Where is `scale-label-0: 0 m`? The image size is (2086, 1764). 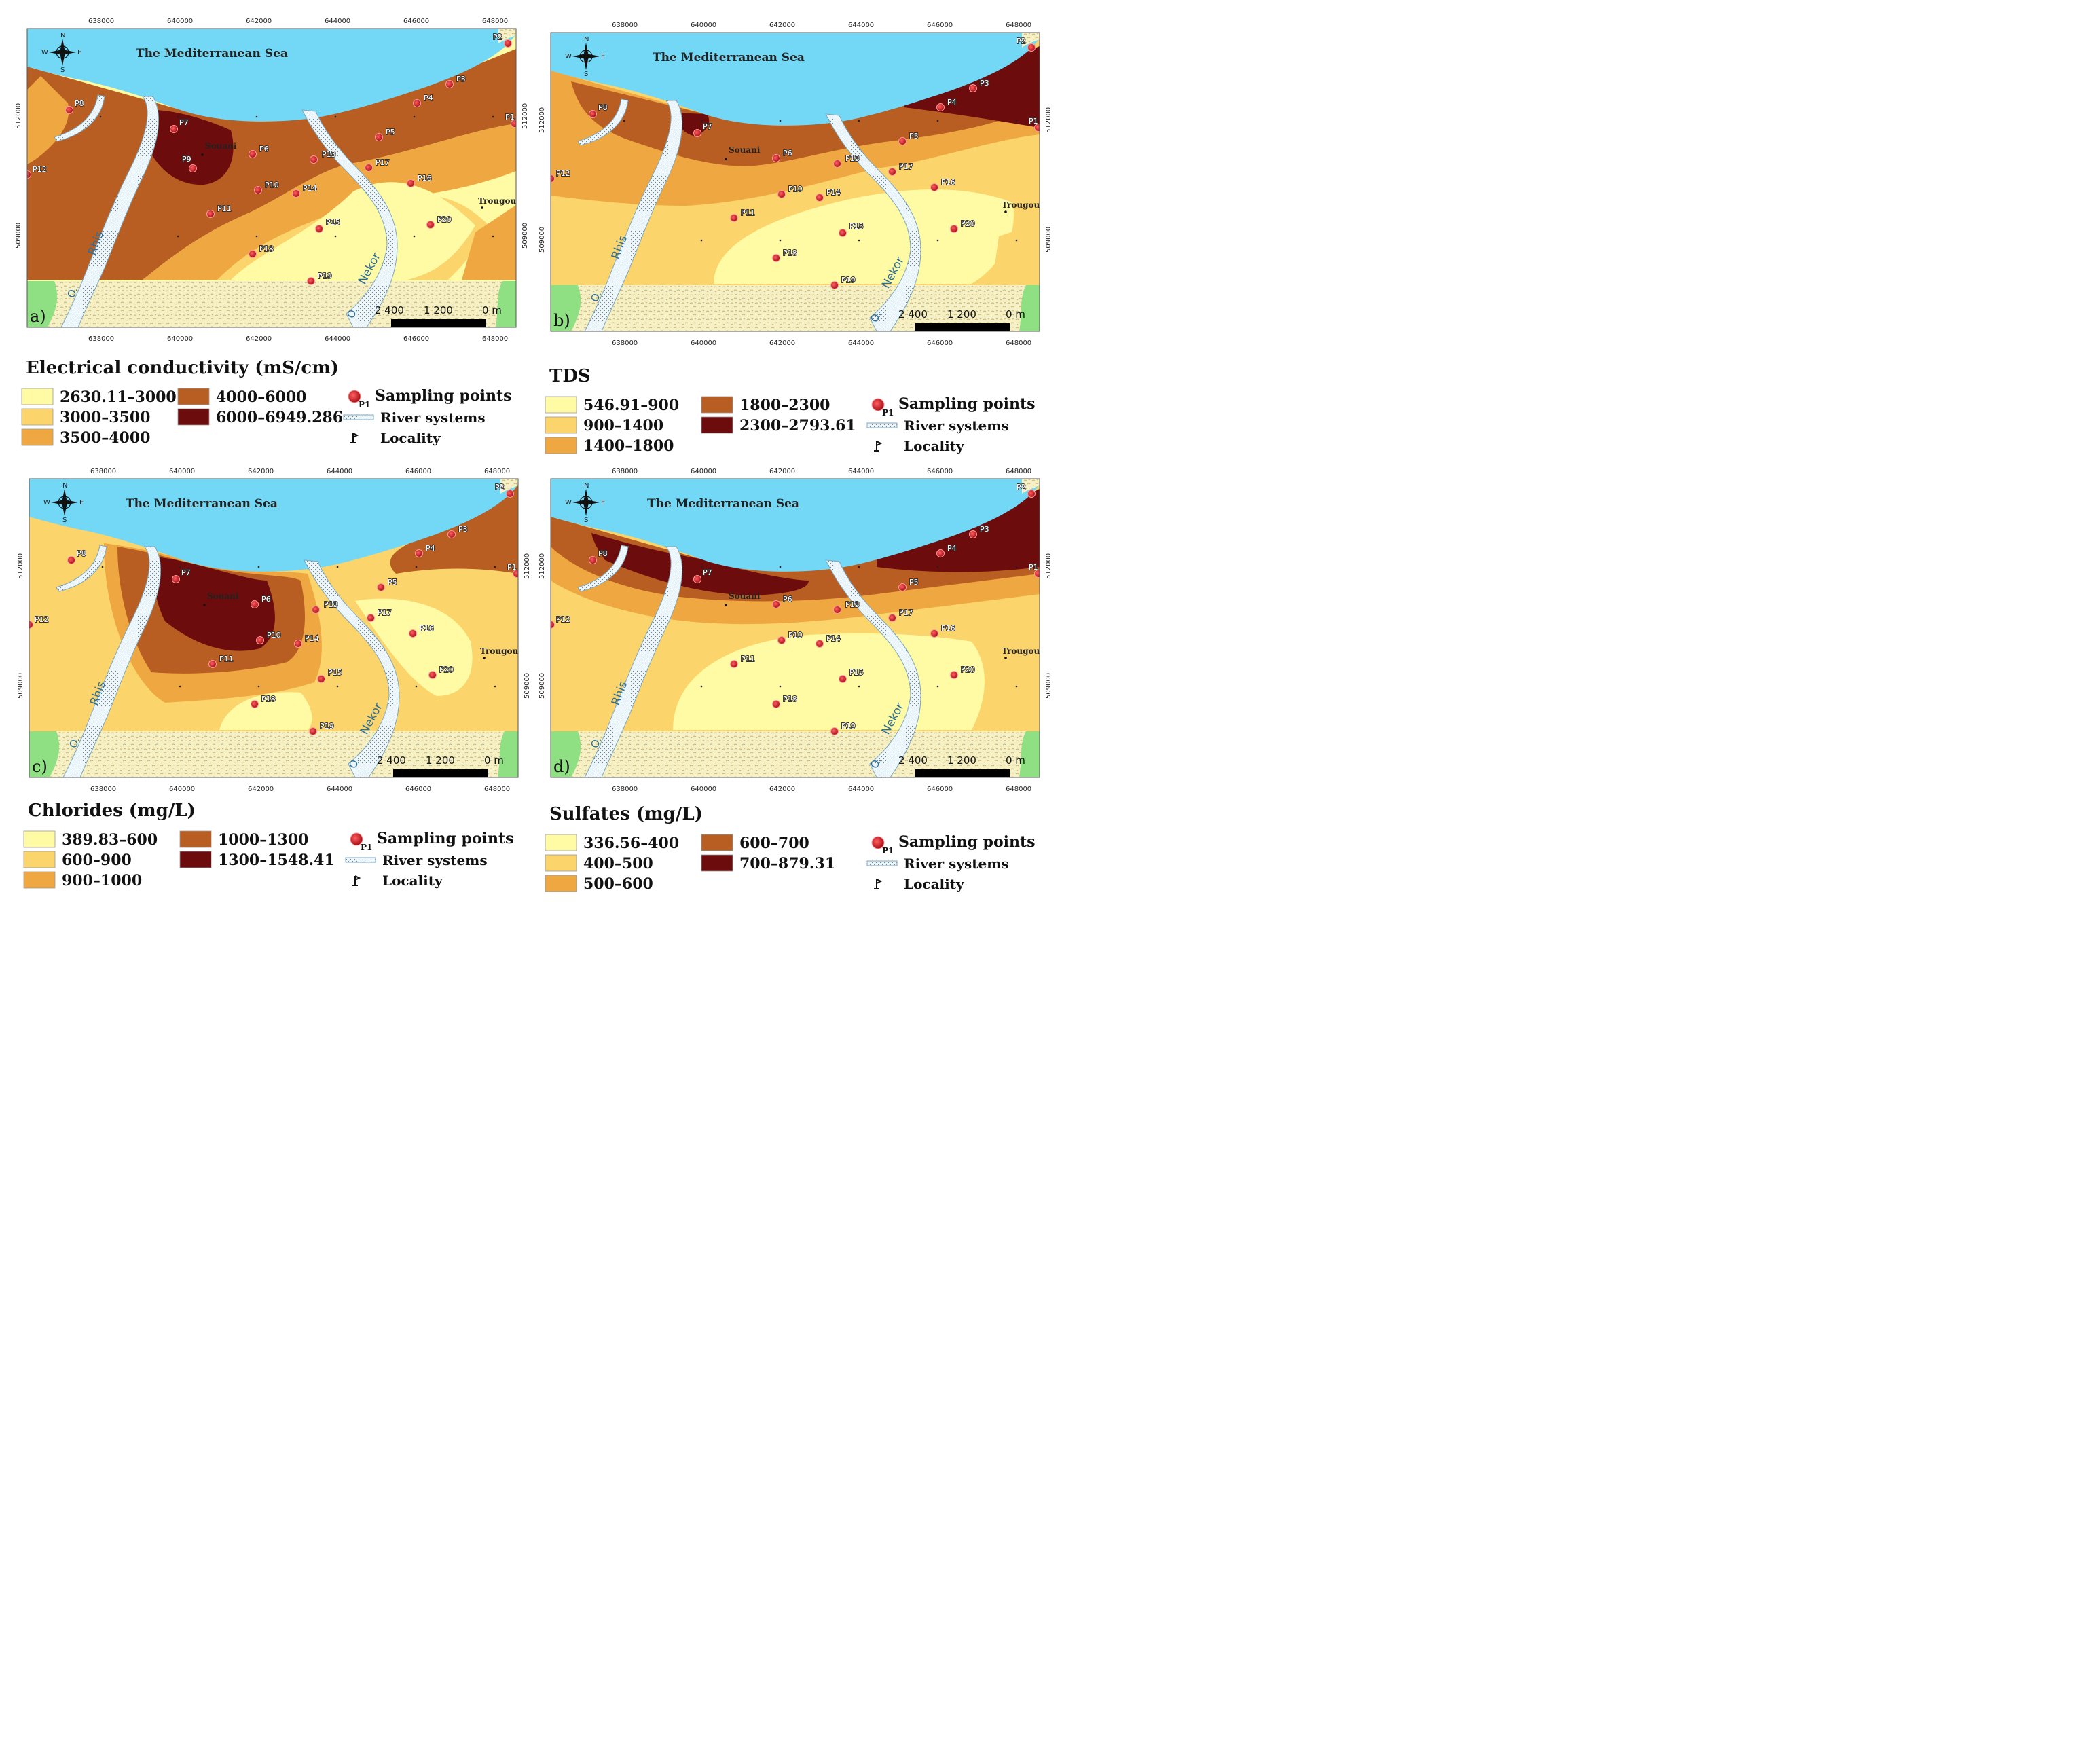
scale-label-0: 0 m is located at coordinates (1016, 760).